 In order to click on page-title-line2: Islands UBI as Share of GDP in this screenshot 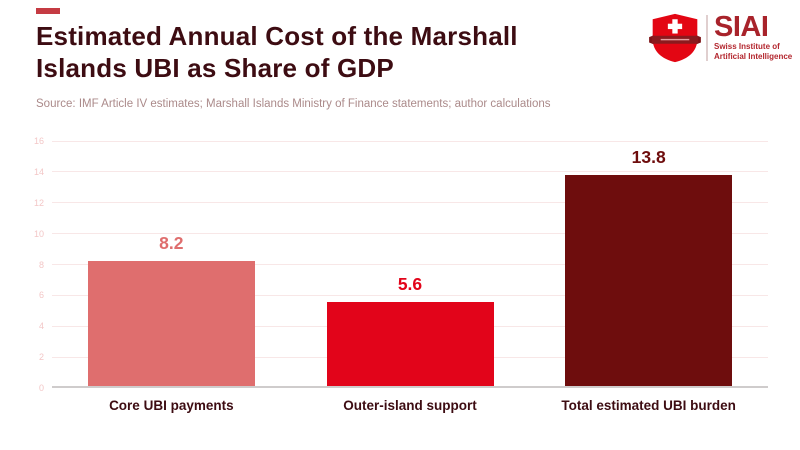, I will do `click(215, 68)`.